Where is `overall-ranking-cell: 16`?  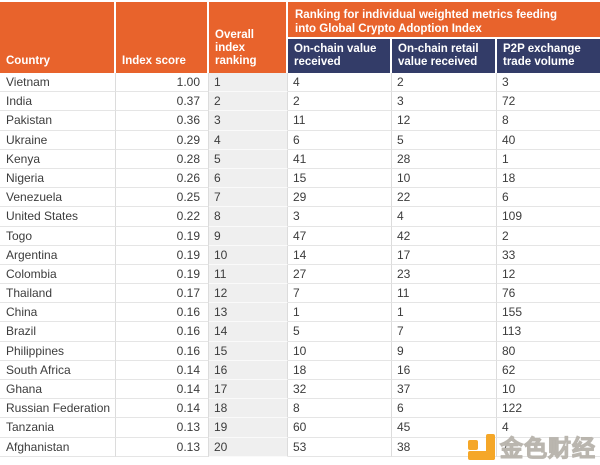 overall-ranking-cell: 16 is located at coordinates (248, 370).